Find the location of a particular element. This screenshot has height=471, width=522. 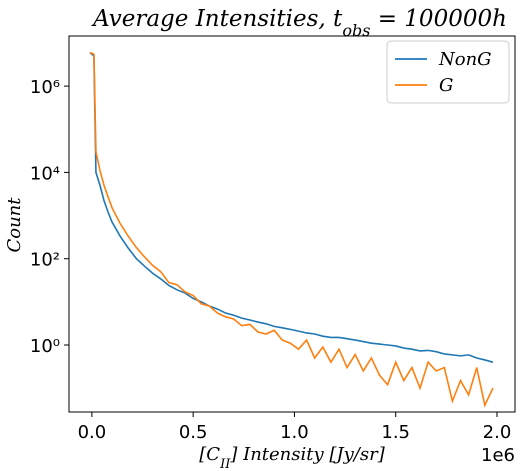

legend-box is located at coordinates (448, 72).